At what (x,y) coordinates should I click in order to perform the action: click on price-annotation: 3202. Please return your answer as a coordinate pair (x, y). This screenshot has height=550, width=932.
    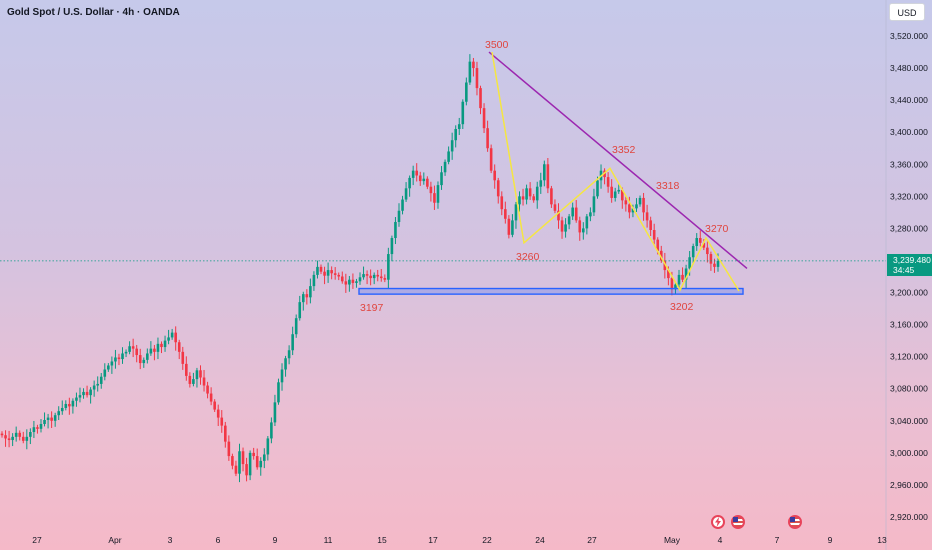
    Looking at the image, I should click on (682, 307).